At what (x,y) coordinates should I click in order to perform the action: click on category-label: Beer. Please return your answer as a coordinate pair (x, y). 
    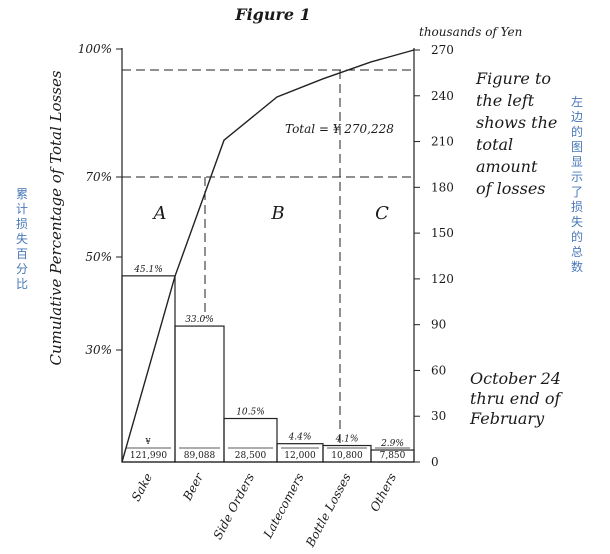
    Looking at the image, I should click on (193, 487).